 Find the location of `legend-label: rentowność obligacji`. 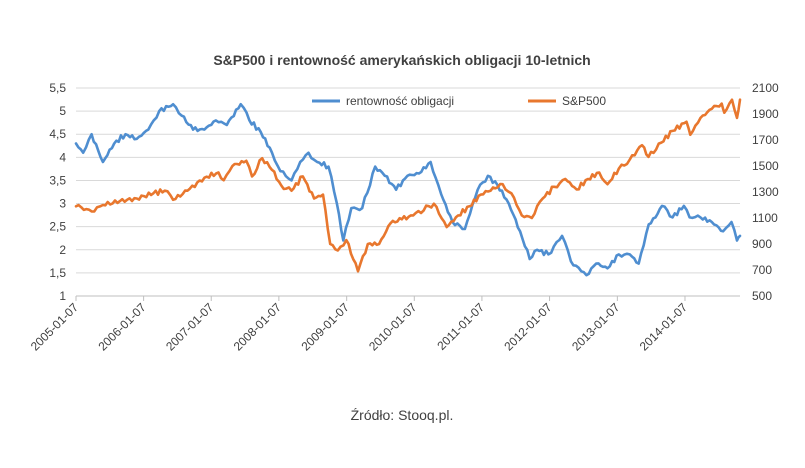

legend-label: rentowność obligacji is located at coordinates (400, 101).